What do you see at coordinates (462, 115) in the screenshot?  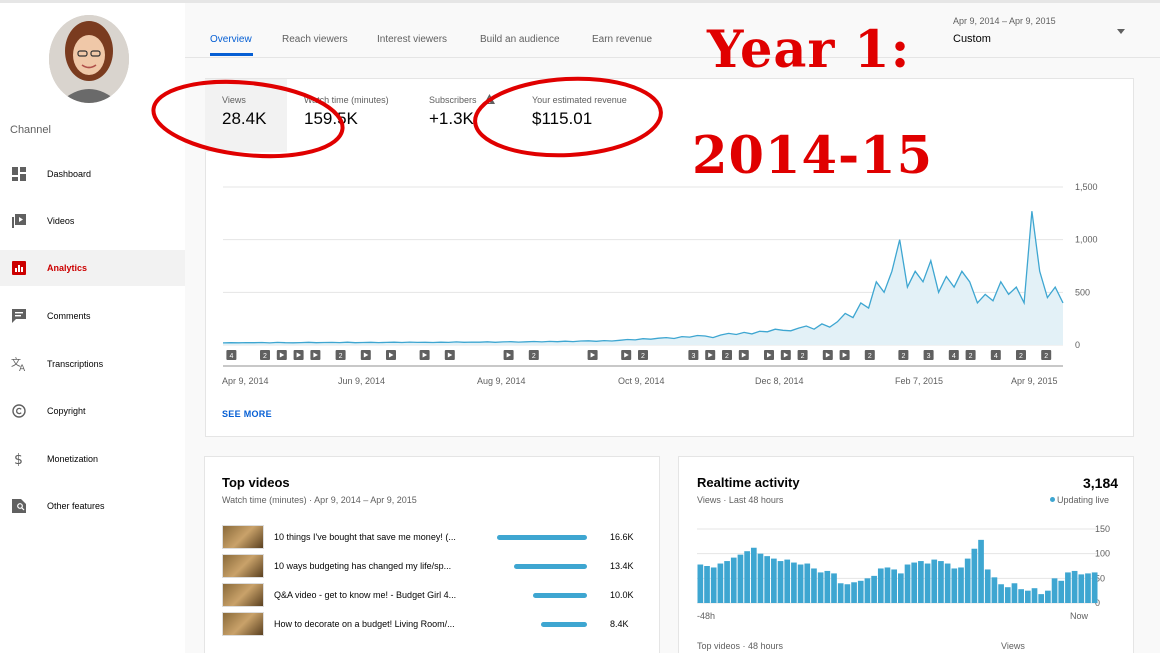 I see `metric-subscribers: Subscribers +1.3K` at bounding box center [462, 115].